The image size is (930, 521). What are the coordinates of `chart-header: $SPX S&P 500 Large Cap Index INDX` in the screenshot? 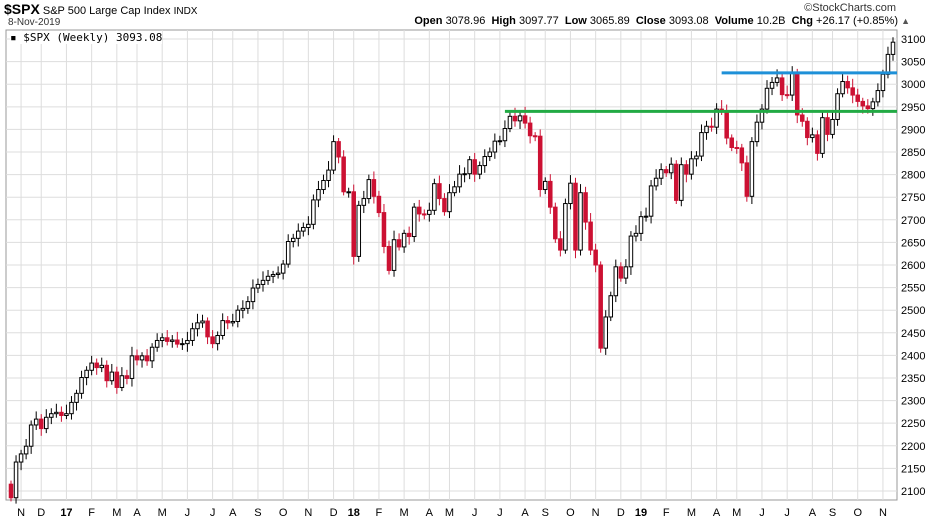 It's located at (100, 9).